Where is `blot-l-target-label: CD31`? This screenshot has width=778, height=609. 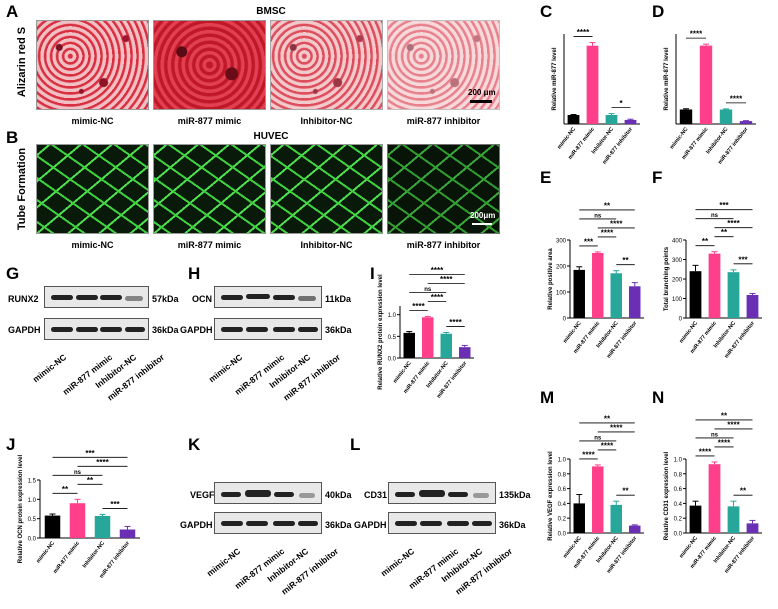 blot-l-target-label: CD31 is located at coordinates (376, 495).